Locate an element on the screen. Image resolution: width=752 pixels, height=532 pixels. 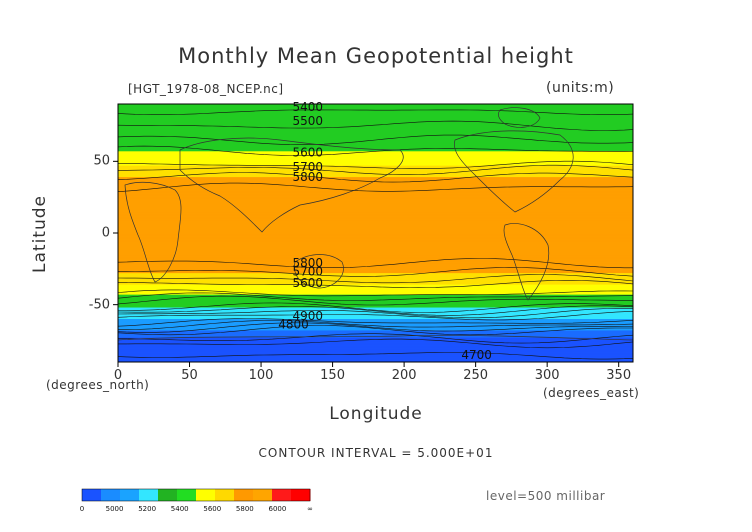
coastline-eurasia is located at coordinates (291, 185).